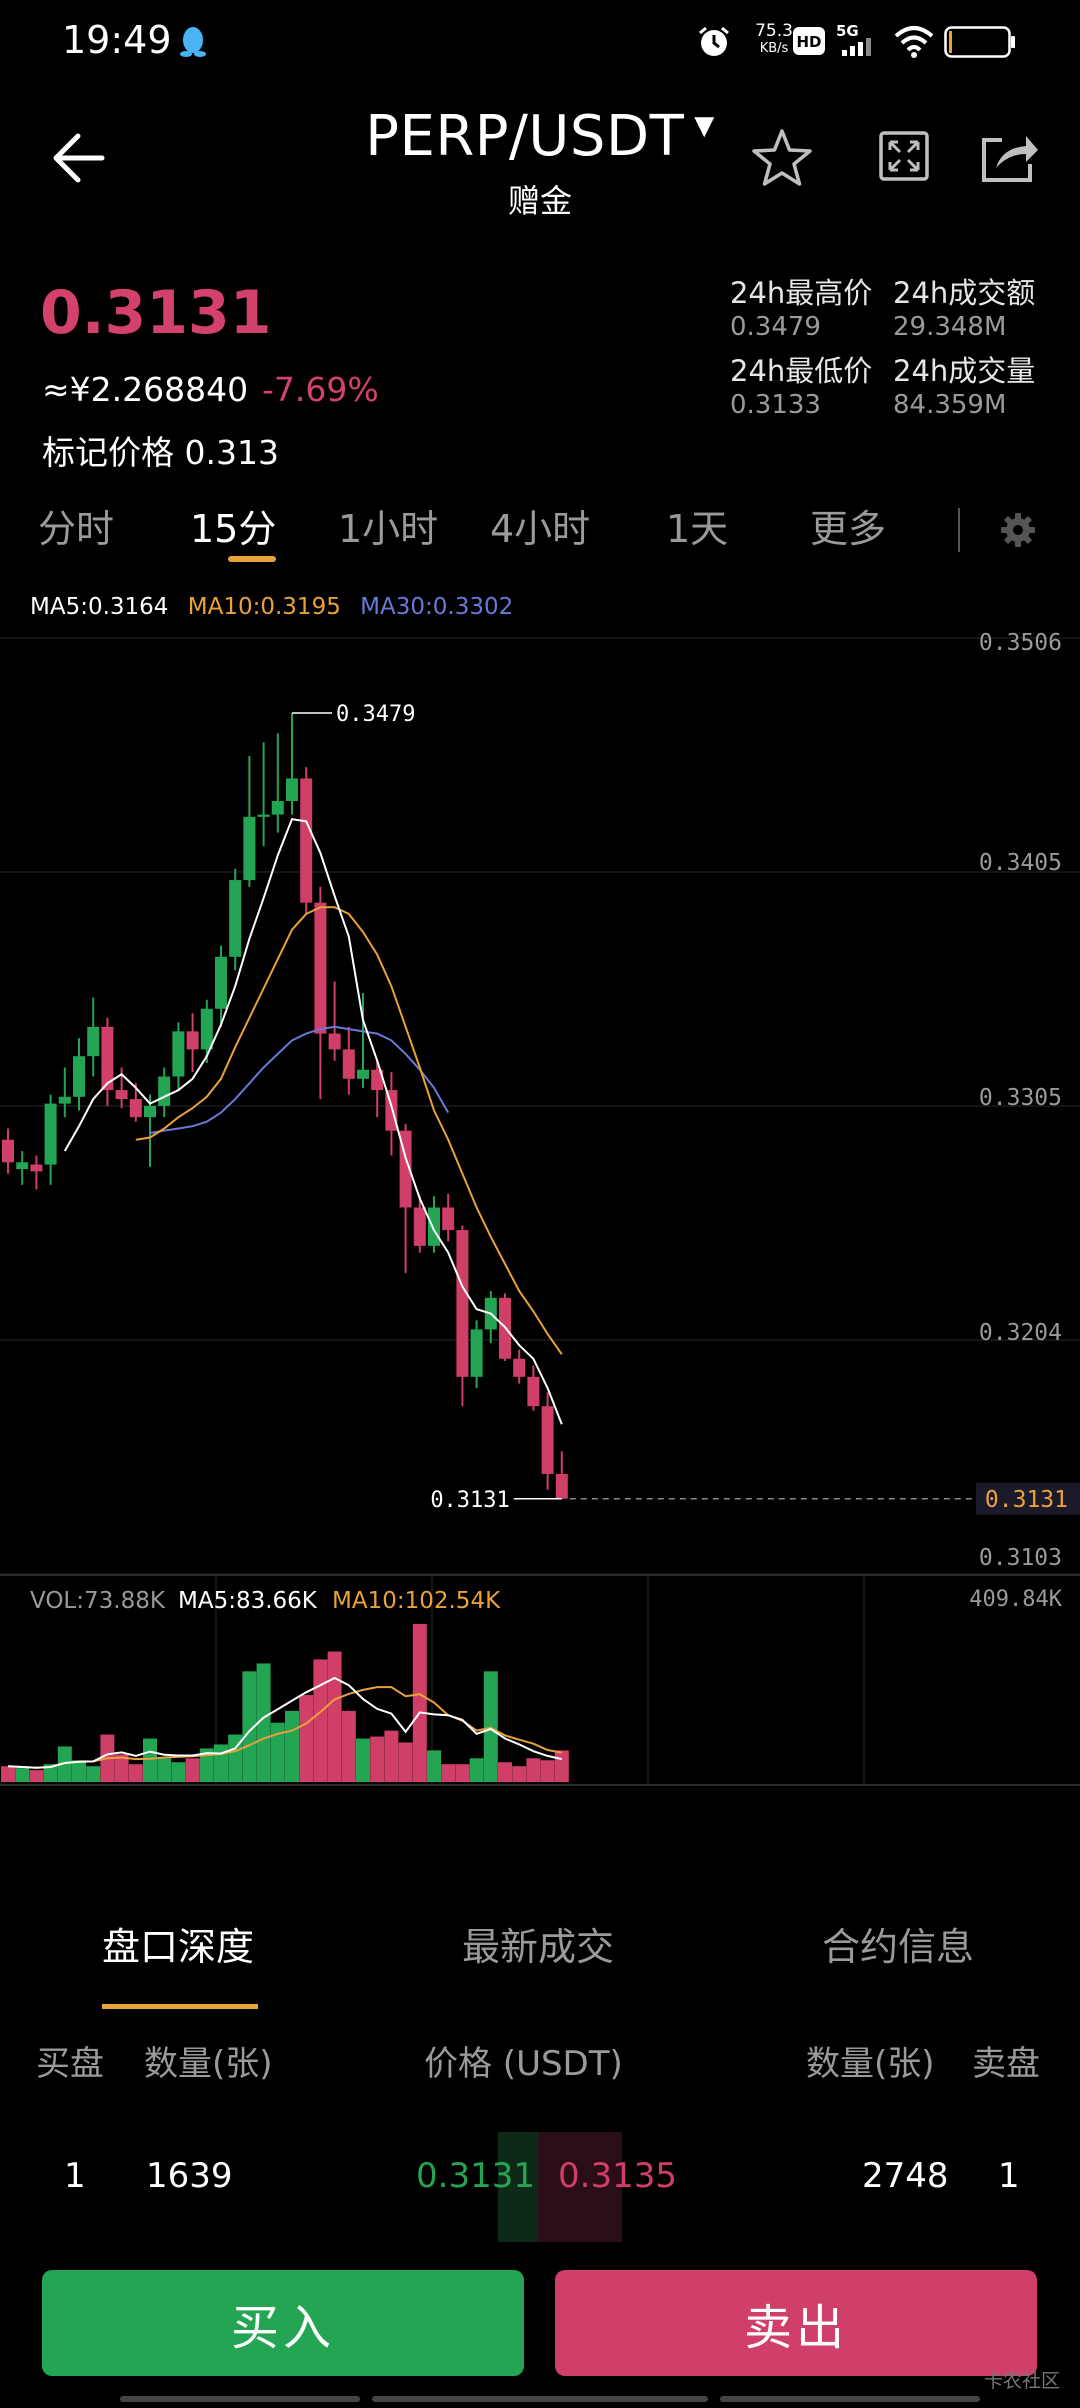 This screenshot has width=1080, height=2408. I want to click on gear-icon, so click(1018, 530).